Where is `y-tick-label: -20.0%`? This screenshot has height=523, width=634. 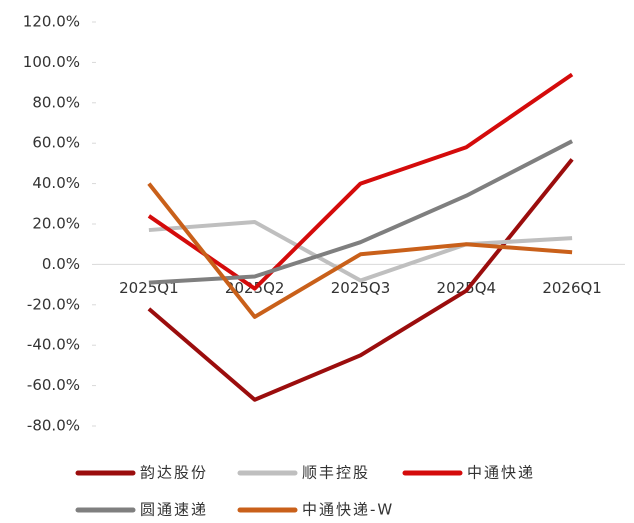
y-tick-label: -20.0% is located at coordinates (53, 304).